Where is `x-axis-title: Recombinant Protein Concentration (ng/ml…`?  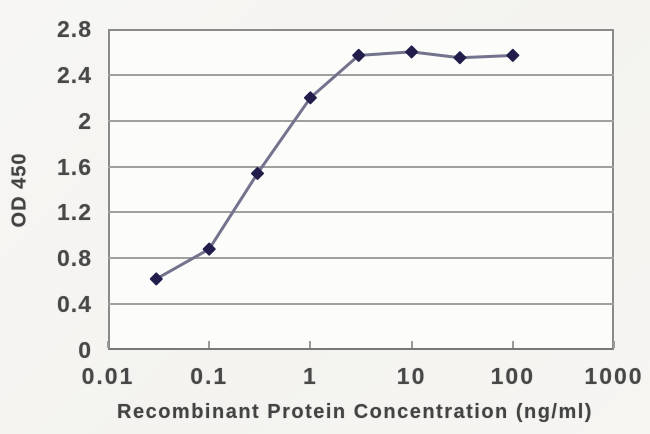
x-axis-title: Recombinant Protein Concentration (ng/ml… is located at coordinates (355, 412).